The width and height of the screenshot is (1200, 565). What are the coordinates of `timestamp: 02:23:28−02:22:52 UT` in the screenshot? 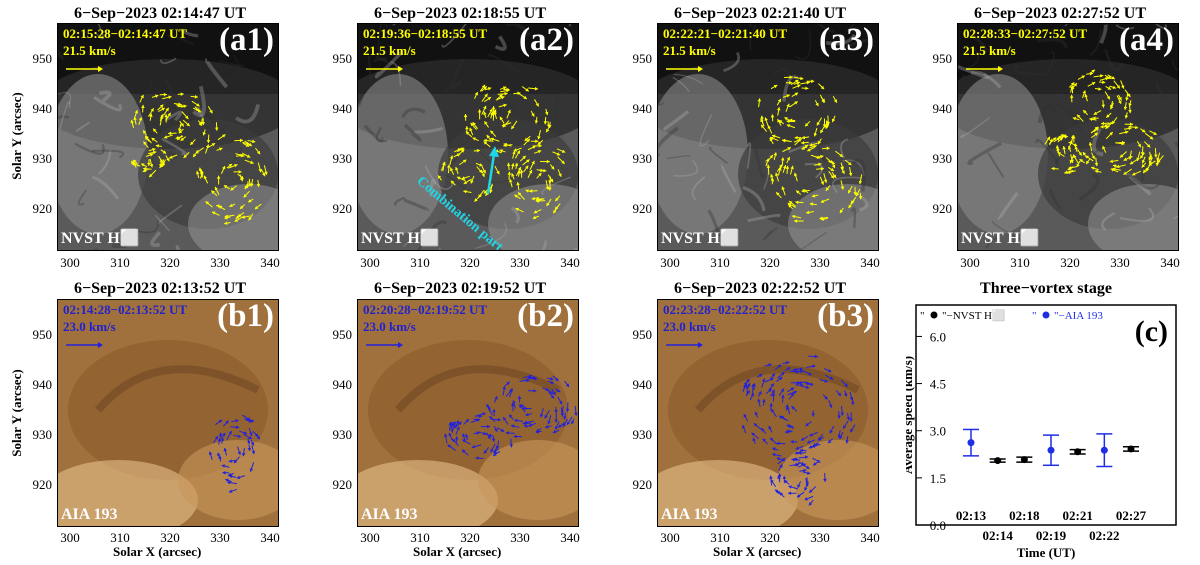 It's located at (725, 309).